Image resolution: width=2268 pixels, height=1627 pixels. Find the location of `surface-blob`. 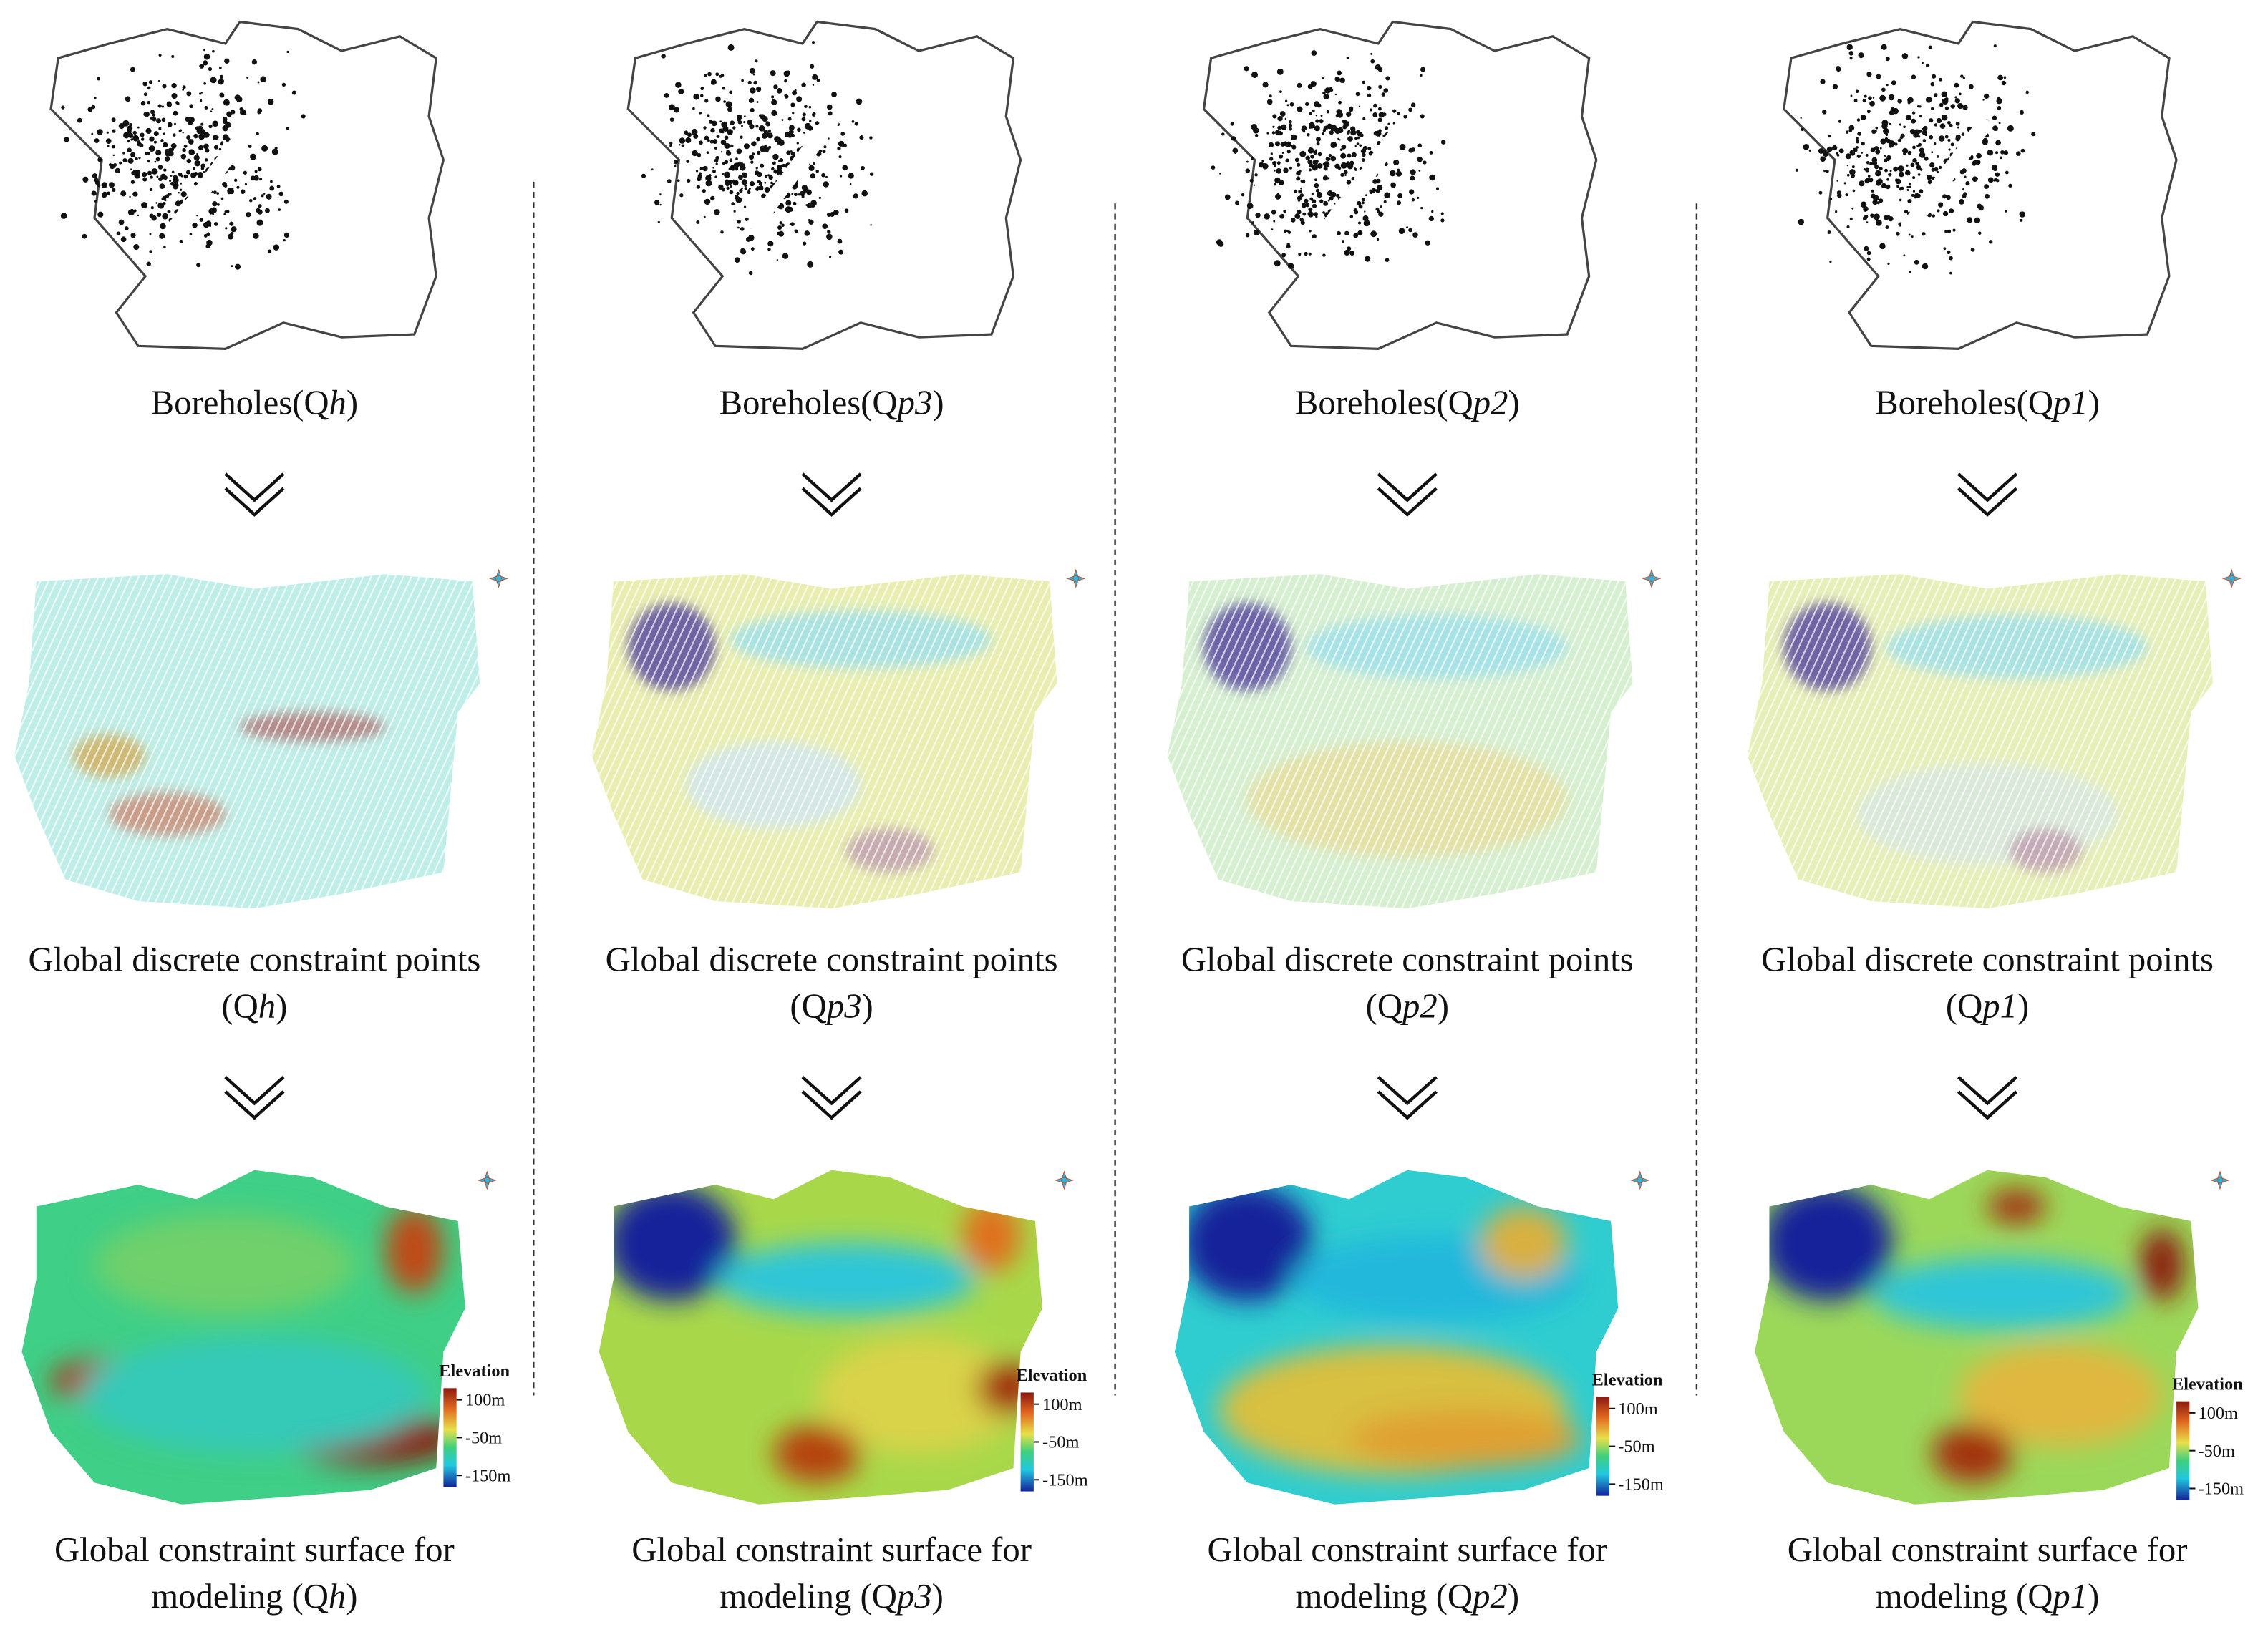

surface-blob is located at coordinates (1828, 1243).